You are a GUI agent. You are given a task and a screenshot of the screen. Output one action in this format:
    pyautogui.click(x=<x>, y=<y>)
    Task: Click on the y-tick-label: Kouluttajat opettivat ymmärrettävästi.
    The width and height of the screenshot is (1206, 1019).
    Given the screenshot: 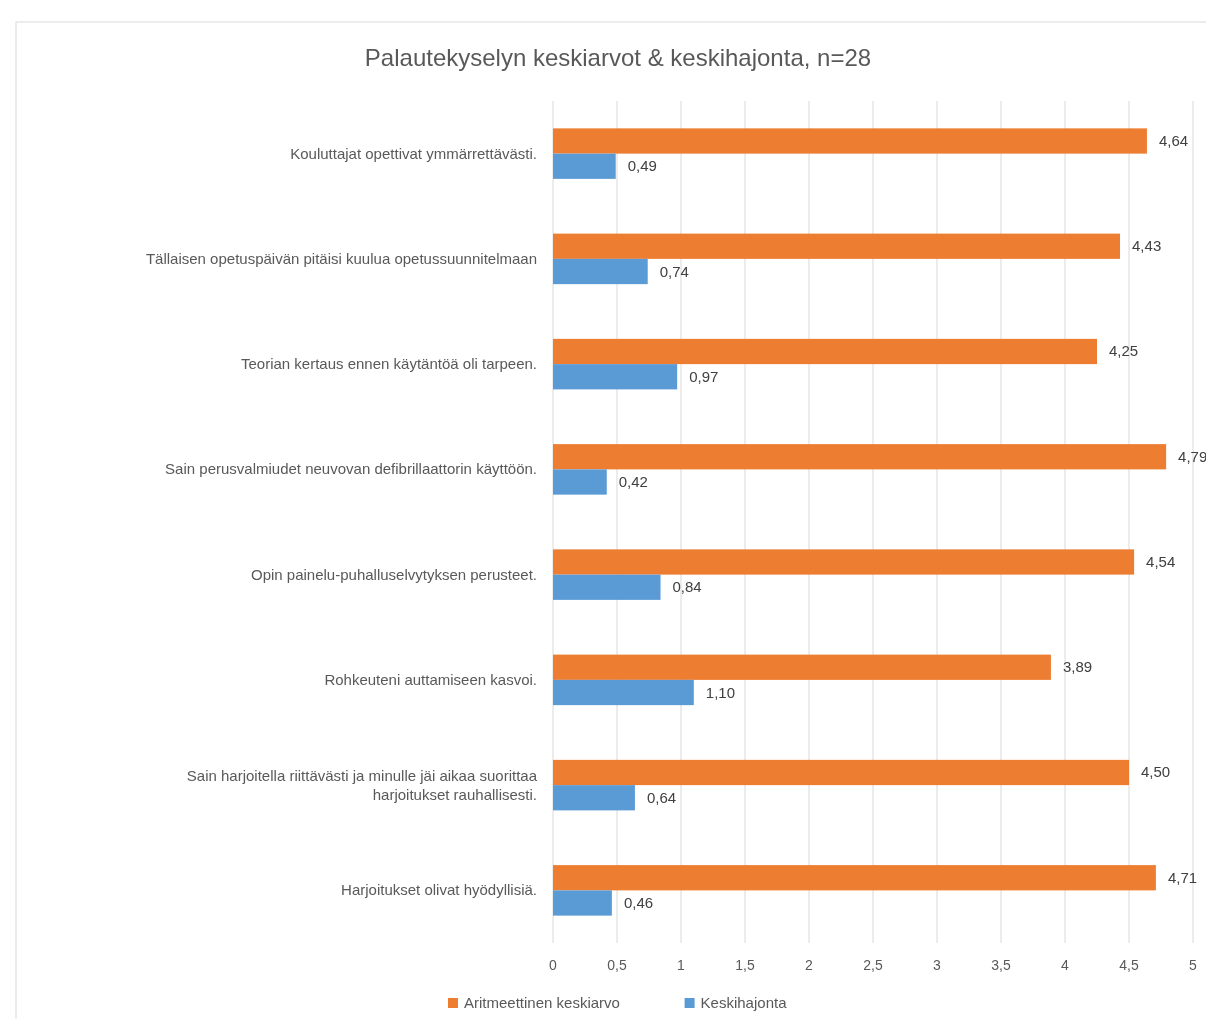 What is the action you would take?
    pyautogui.click(x=413, y=153)
    